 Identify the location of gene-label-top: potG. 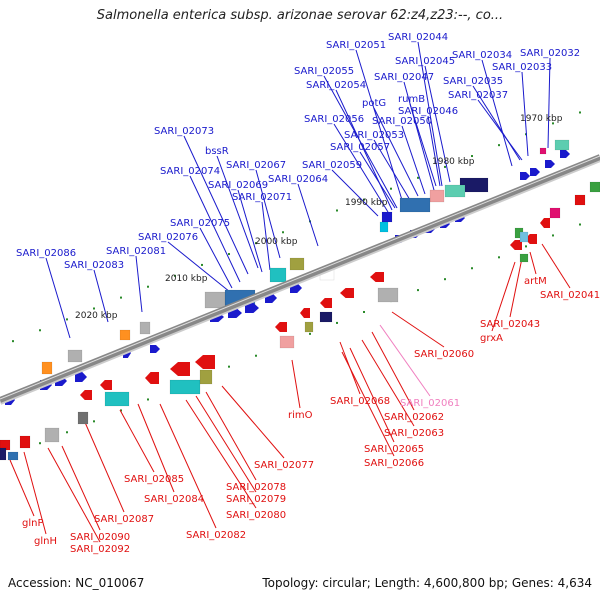
(374, 103).